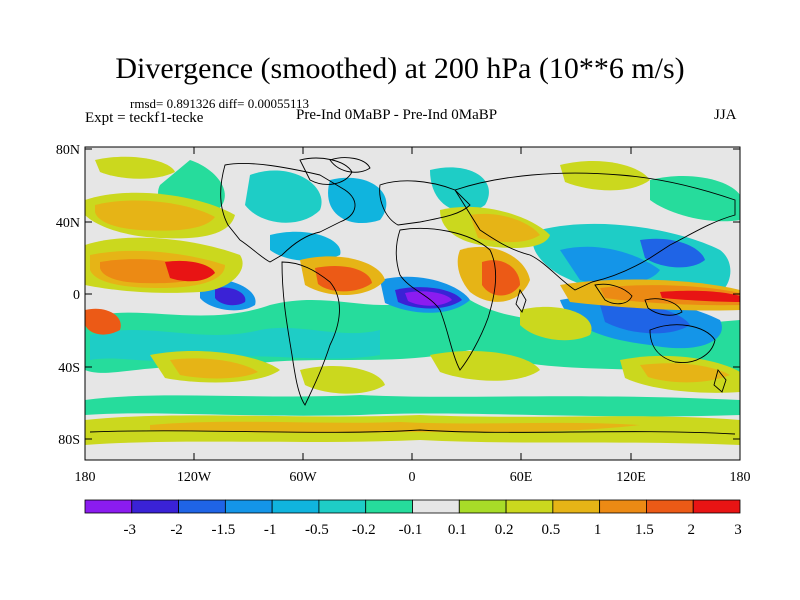 The image size is (800, 600). I want to click on colorbar-label: 1.5, so click(644, 530).